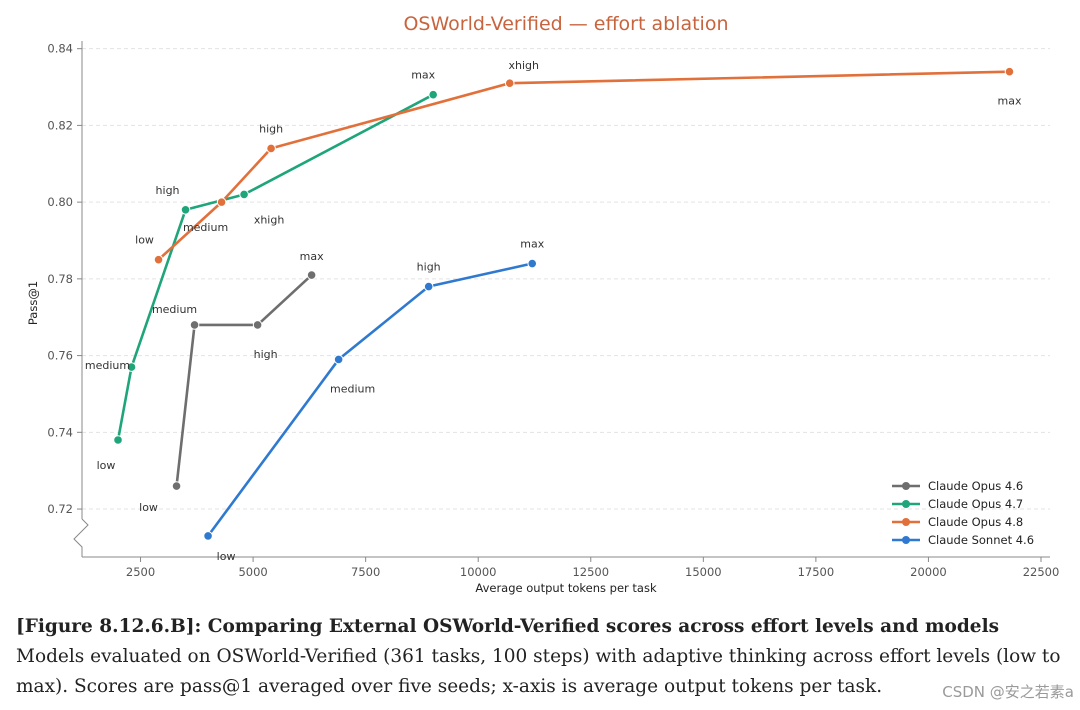  What do you see at coordinates (590, 572) in the screenshot?
I see `x-tick-label: 12500` at bounding box center [590, 572].